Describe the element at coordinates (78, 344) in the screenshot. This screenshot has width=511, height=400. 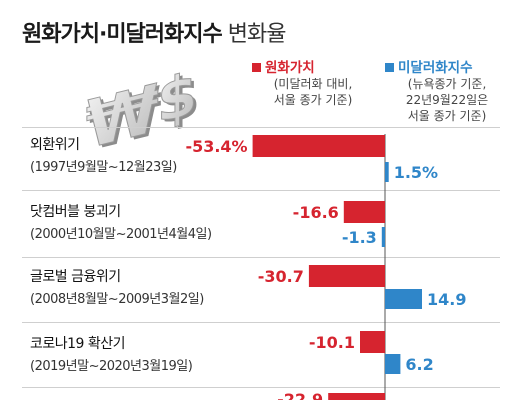
I see `event-name: 코로나19 확산기` at that location.